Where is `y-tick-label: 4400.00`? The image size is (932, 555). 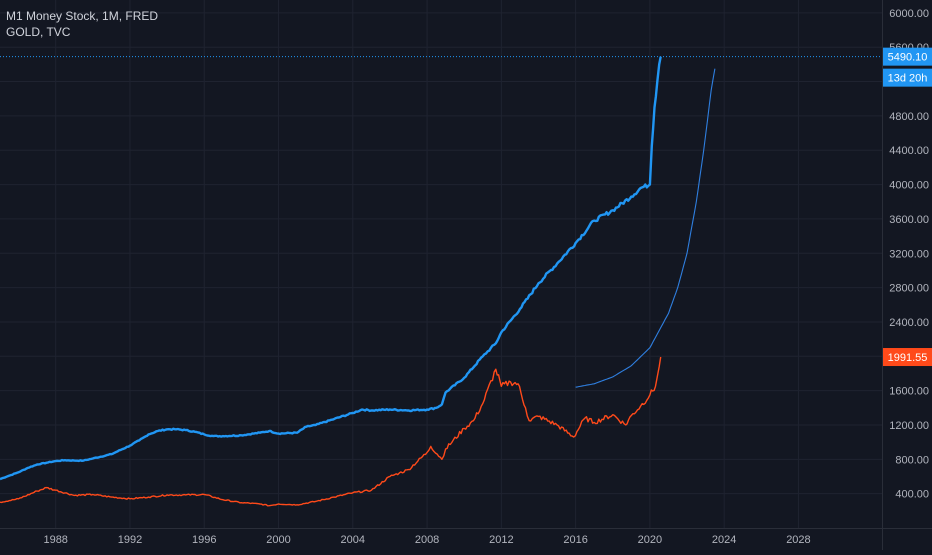
y-tick-label: 4400.00 is located at coordinates (909, 151).